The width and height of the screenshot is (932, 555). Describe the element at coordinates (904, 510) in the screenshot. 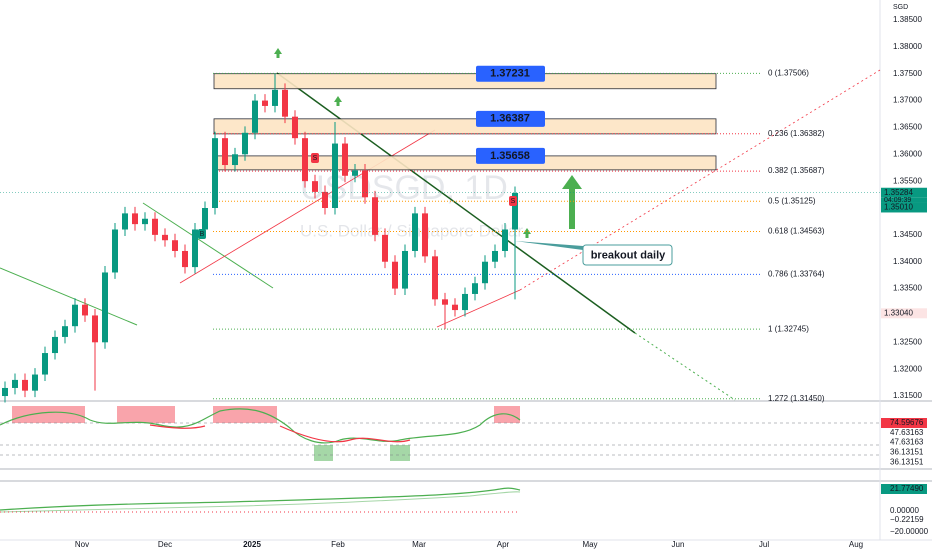

I see `indicator-label: 0.00000` at that location.